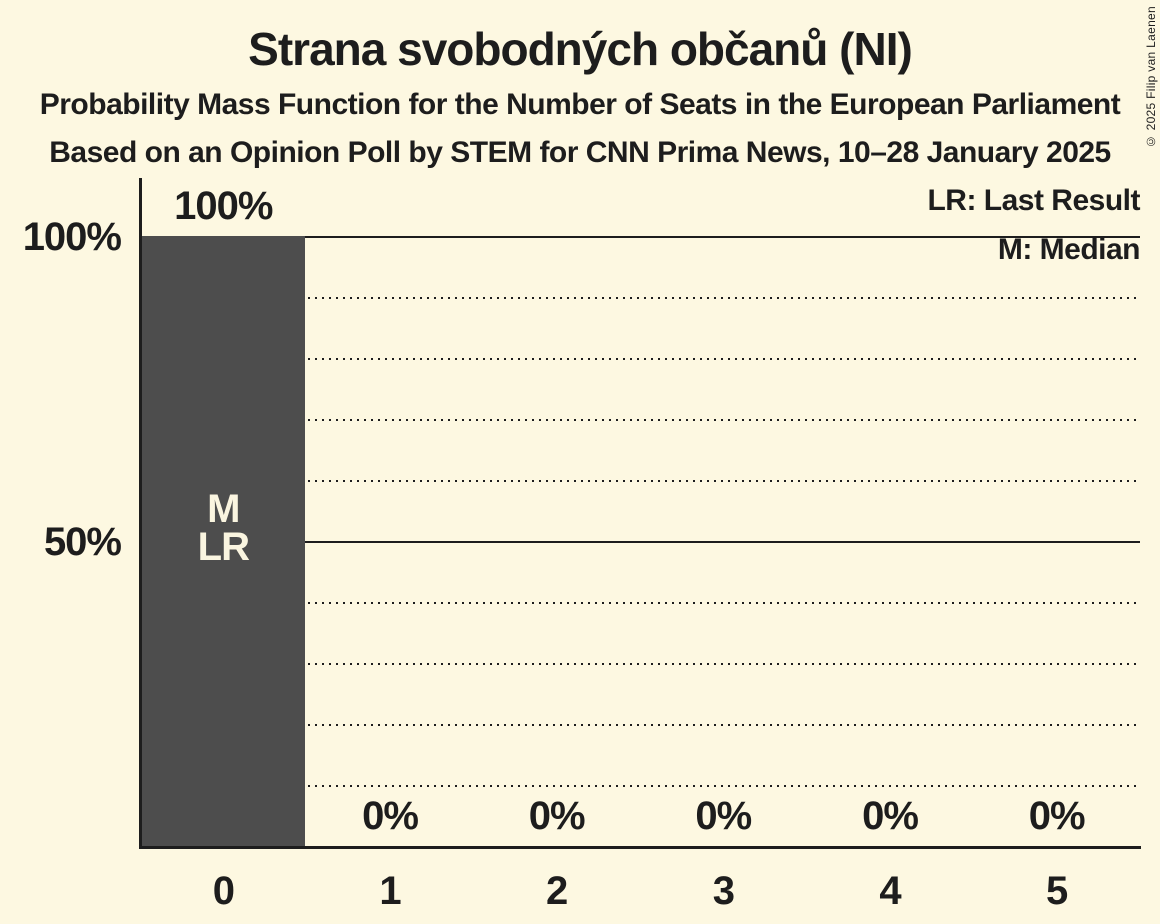  Describe the element at coordinates (82, 542) in the screenshot. I see `y-axis-tick-label-50: 50%` at that location.